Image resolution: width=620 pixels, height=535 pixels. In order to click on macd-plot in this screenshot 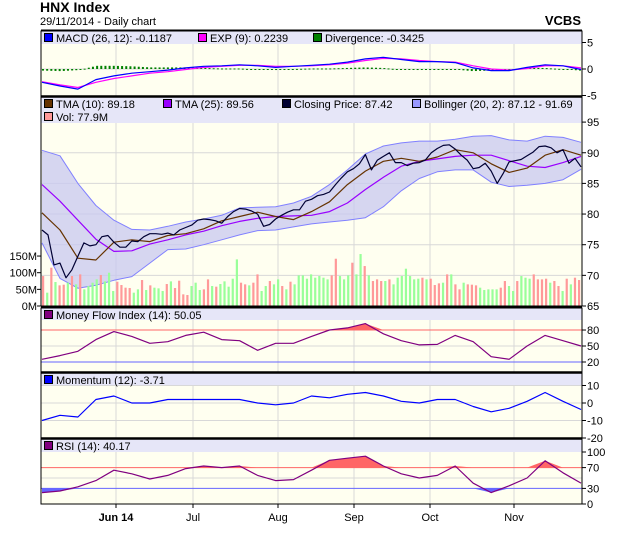, I will do `click(311, 70)`.